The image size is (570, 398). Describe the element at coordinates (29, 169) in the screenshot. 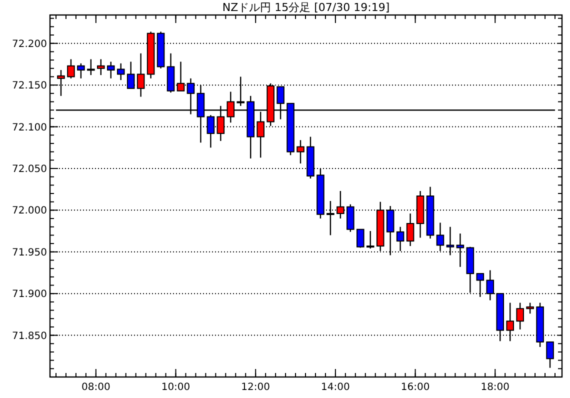

I see `y-tick-label: 72.050` at that location.